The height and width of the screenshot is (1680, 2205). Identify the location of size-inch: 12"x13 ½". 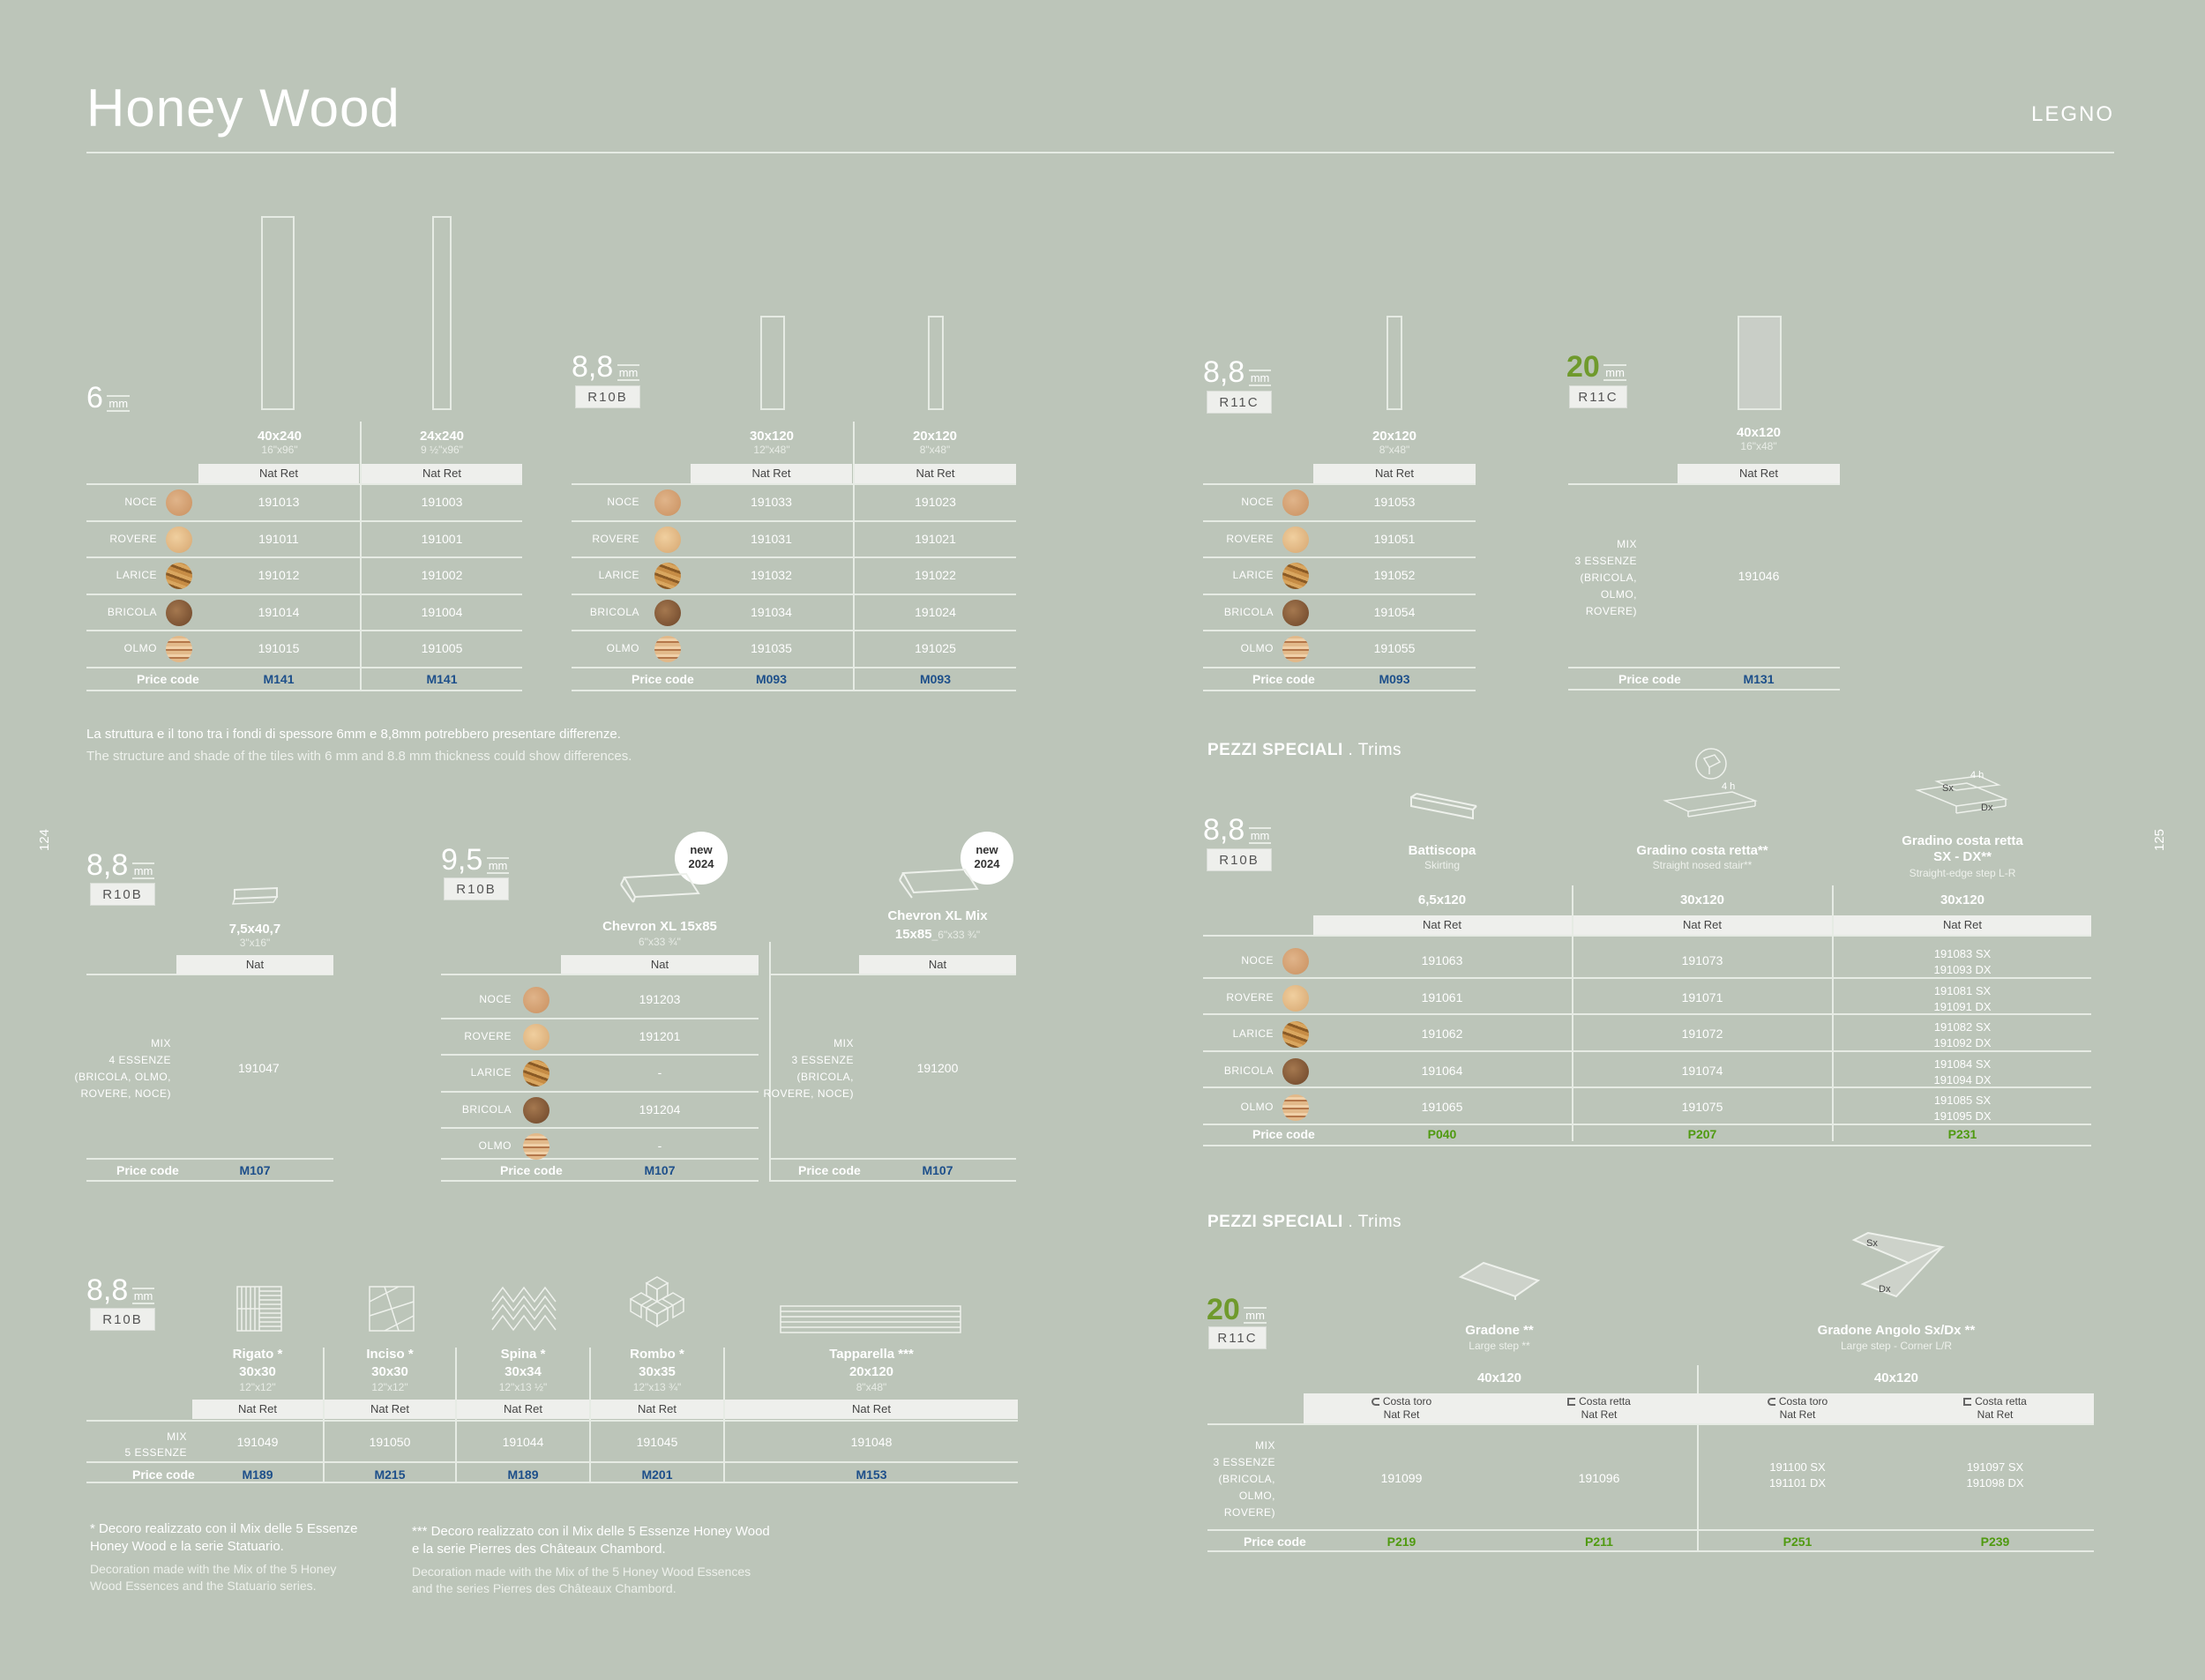
(523, 1387).